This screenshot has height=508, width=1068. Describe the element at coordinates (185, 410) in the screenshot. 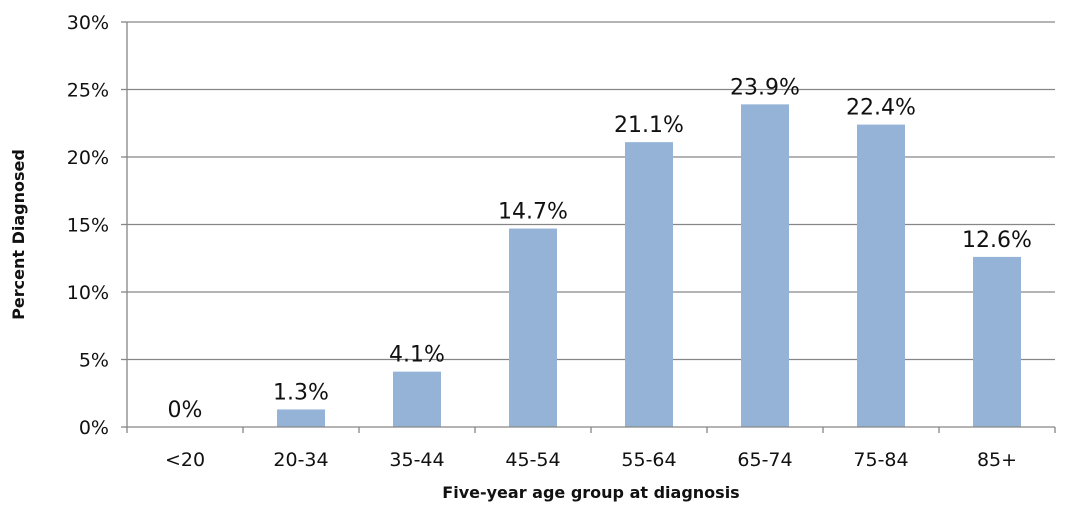

I see `data-label-0: 0%` at that location.